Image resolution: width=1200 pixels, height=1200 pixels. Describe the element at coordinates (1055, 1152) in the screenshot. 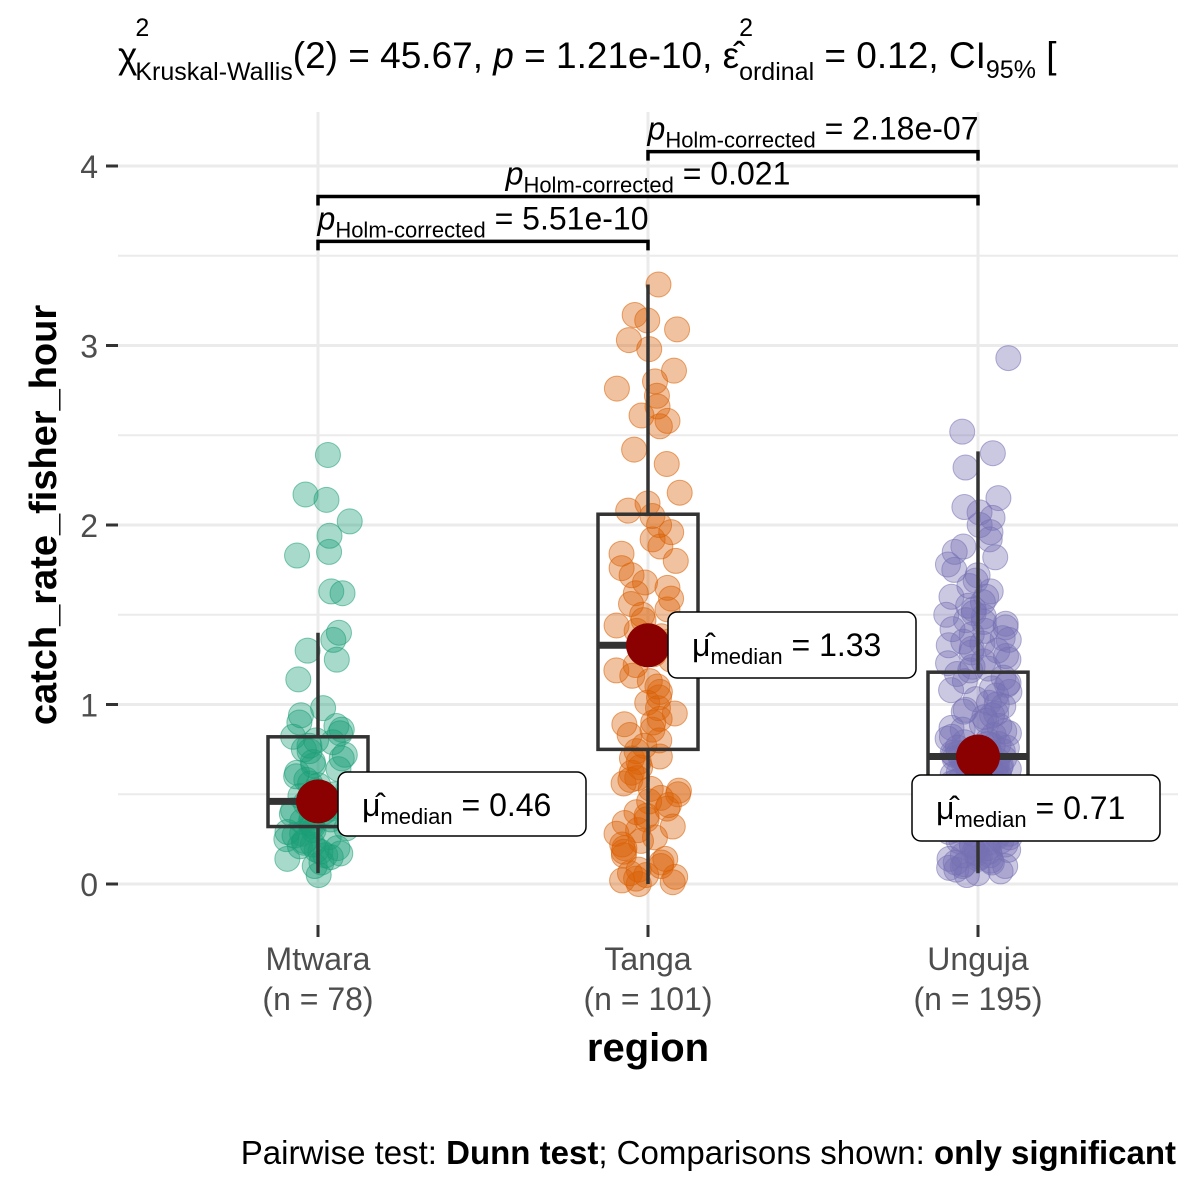

I see `caption-shown: only significant` at that location.